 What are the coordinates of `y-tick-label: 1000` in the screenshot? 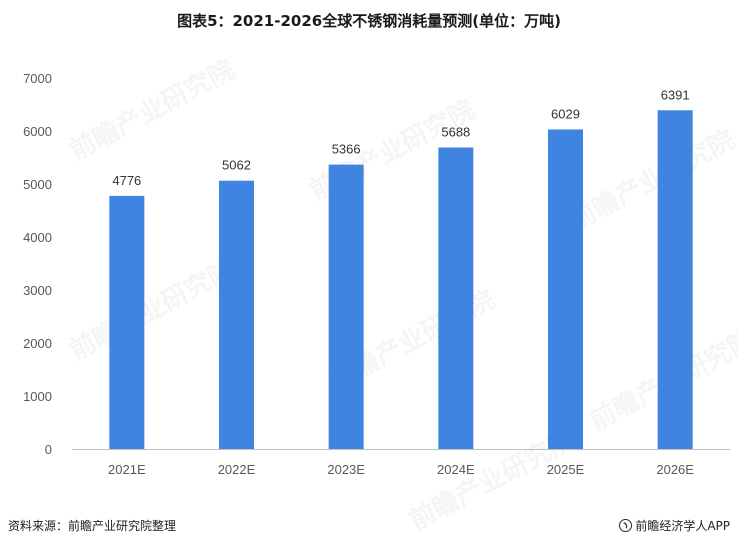 It's located at (37, 396).